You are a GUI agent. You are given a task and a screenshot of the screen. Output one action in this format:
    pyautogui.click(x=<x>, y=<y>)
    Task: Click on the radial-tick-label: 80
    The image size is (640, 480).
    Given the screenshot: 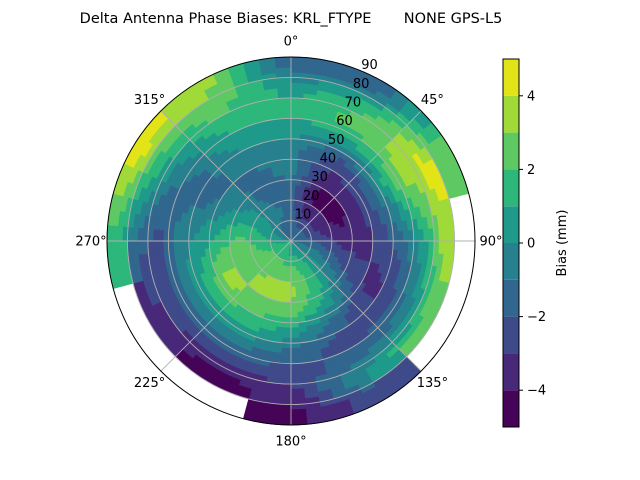 What is the action you would take?
    pyautogui.click(x=361, y=84)
    